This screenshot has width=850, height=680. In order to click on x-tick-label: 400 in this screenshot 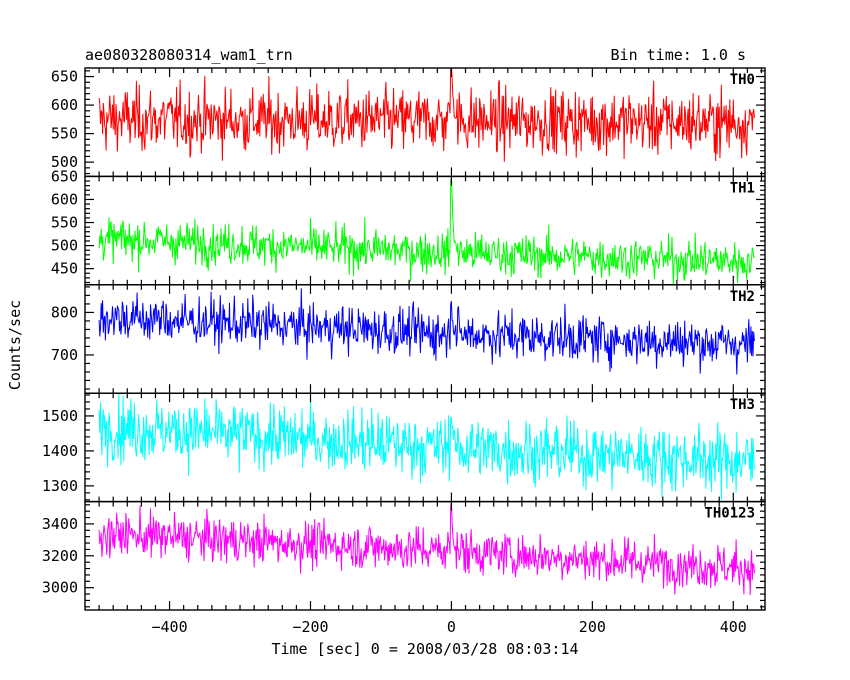, I will do `click(733, 627)`.